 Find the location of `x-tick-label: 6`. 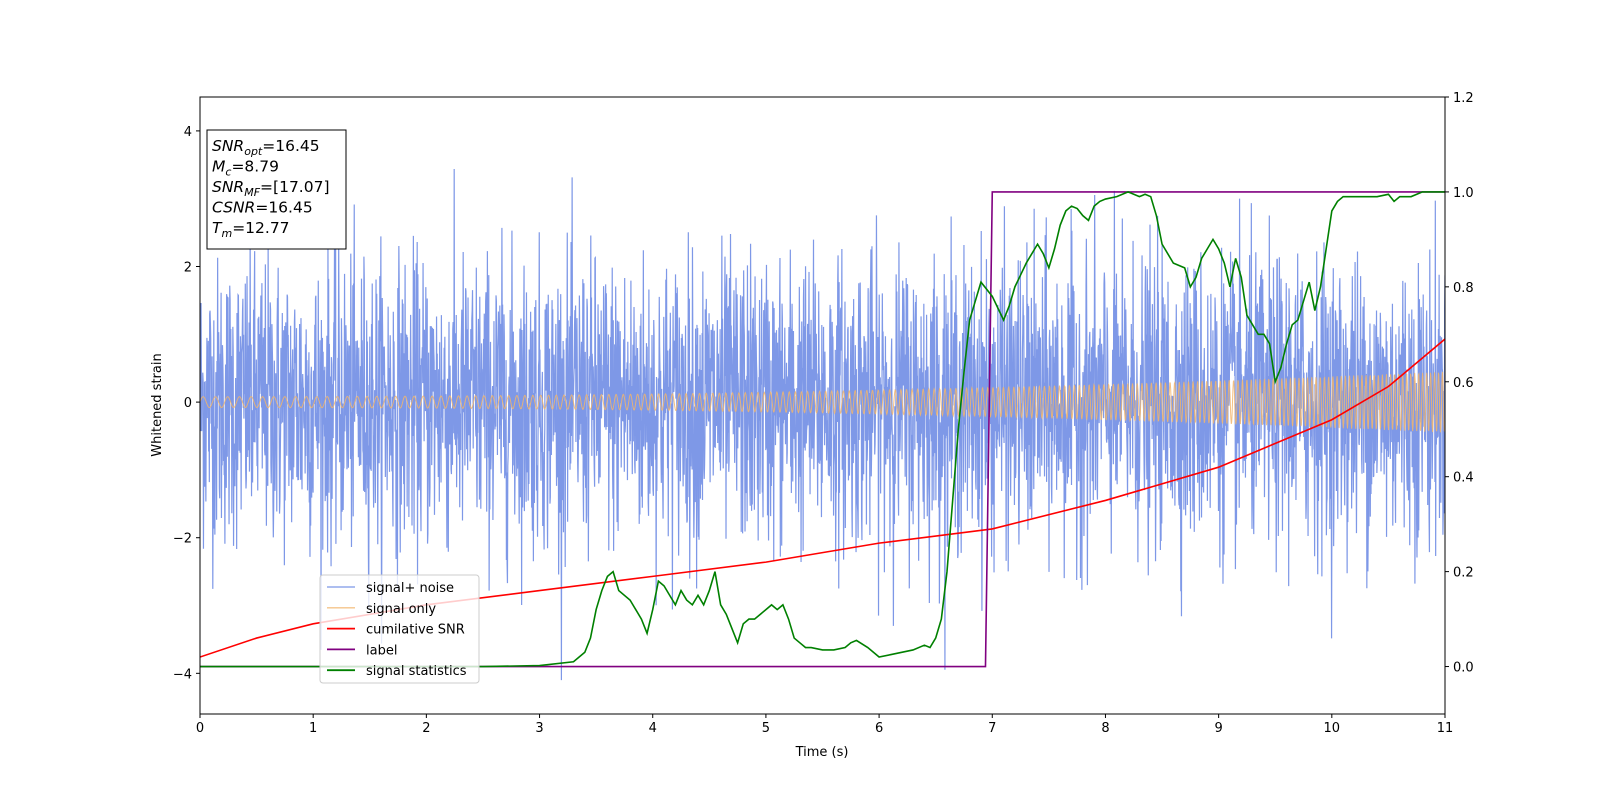

x-tick-label: 6 is located at coordinates (879, 728).